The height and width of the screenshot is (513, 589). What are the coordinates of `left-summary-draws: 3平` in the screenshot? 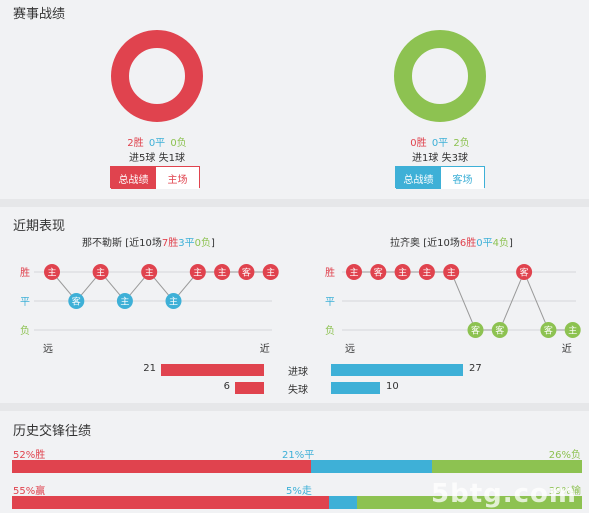 It's located at (186, 243).